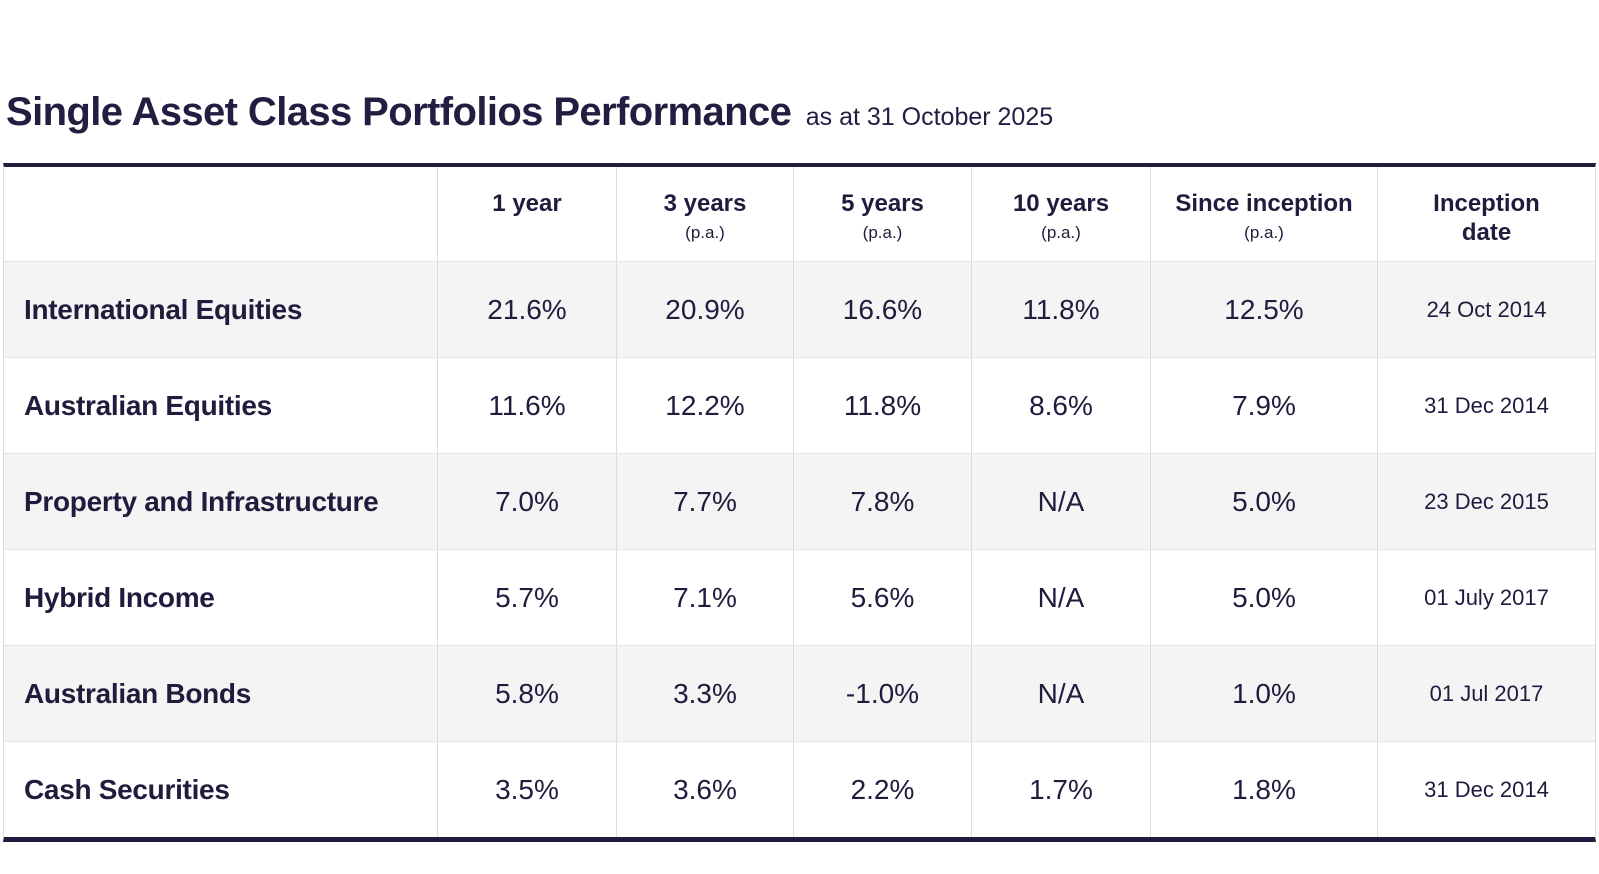 The width and height of the screenshot is (1599, 874). I want to click on value-cell-3-years: 3.3%, so click(705, 693).